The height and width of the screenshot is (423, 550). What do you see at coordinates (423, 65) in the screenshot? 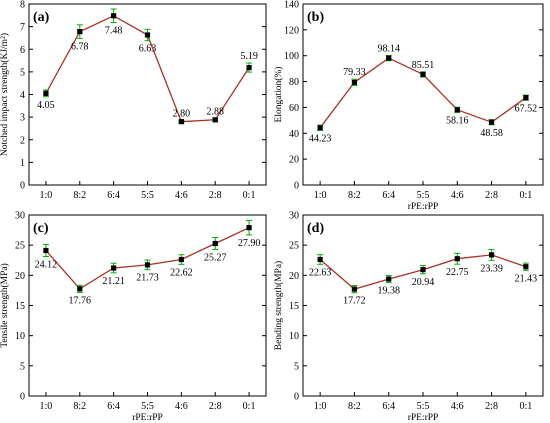
I see `data-label: 85.51` at bounding box center [423, 65].